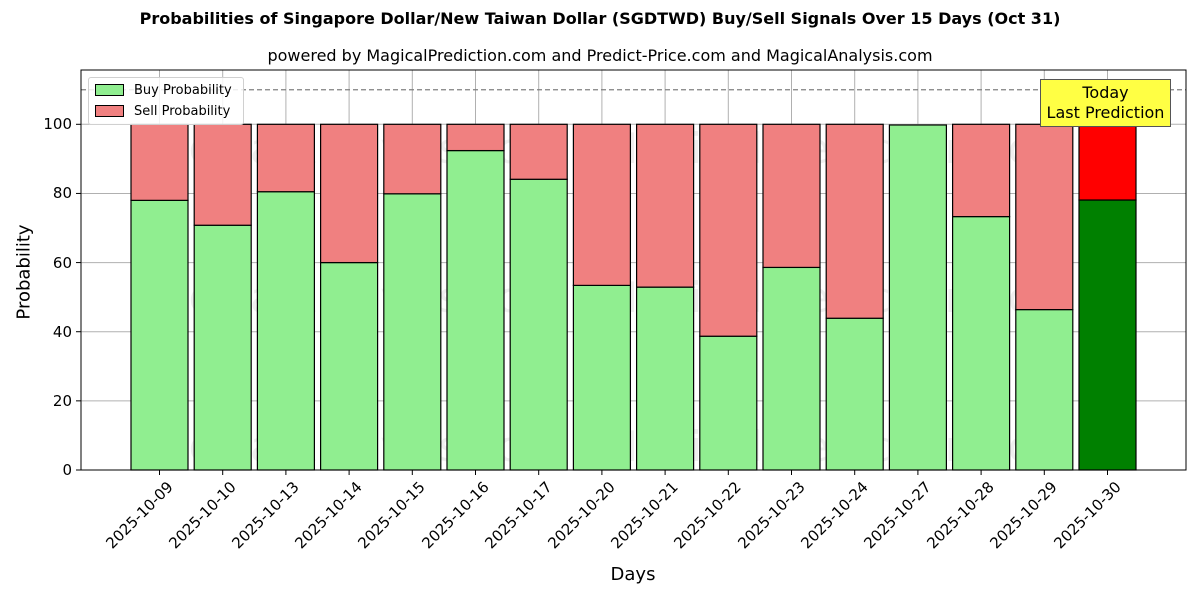 The image size is (1200, 600). What do you see at coordinates (633, 574) in the screenshot?
I see `x-axis-label: Days` at bounding box center [633, 574].